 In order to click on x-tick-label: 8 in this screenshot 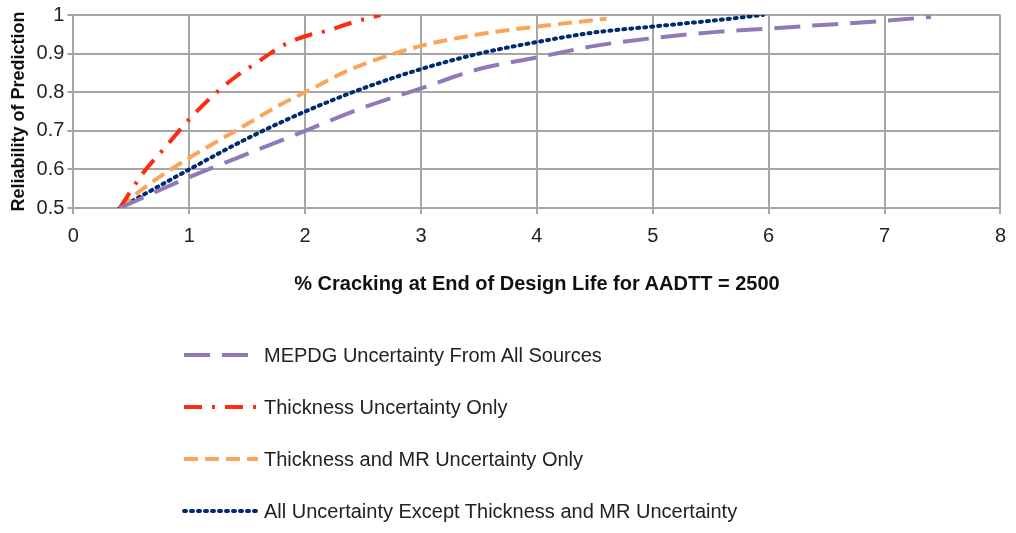, I will do `click(1000, 234)`.